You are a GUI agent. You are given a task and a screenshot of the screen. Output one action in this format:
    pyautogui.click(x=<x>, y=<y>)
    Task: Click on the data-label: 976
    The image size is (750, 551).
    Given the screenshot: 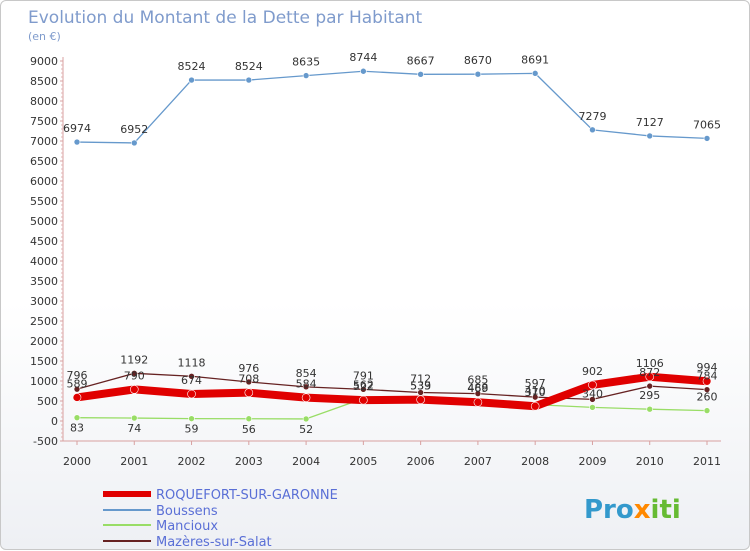 What is the action you would take?
    pyautogui.click(x=248, y=368)
    